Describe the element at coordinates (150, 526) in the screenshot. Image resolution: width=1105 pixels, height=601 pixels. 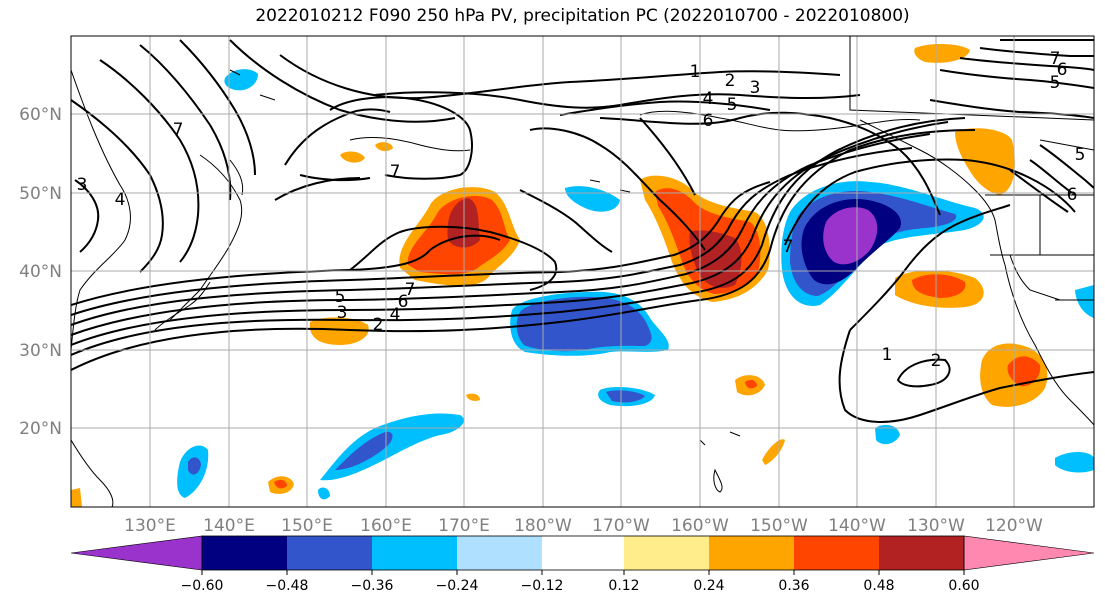
I see `lon-tick-label: 130°E` at that location.